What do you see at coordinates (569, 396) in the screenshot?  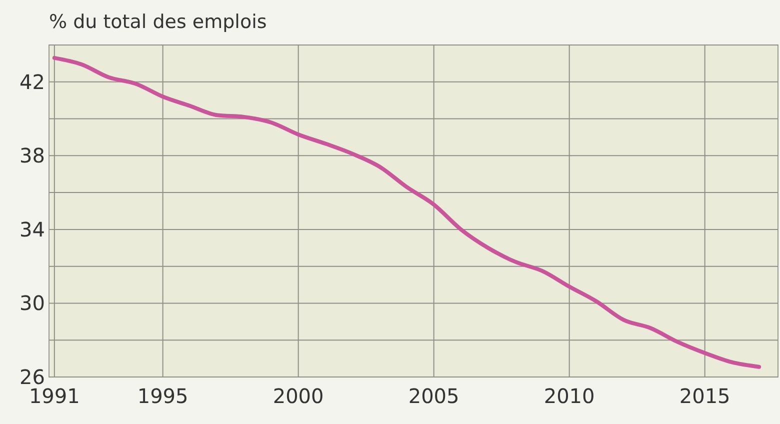 I see `x-tick-label: 2010` at bounding box center [569, 396].